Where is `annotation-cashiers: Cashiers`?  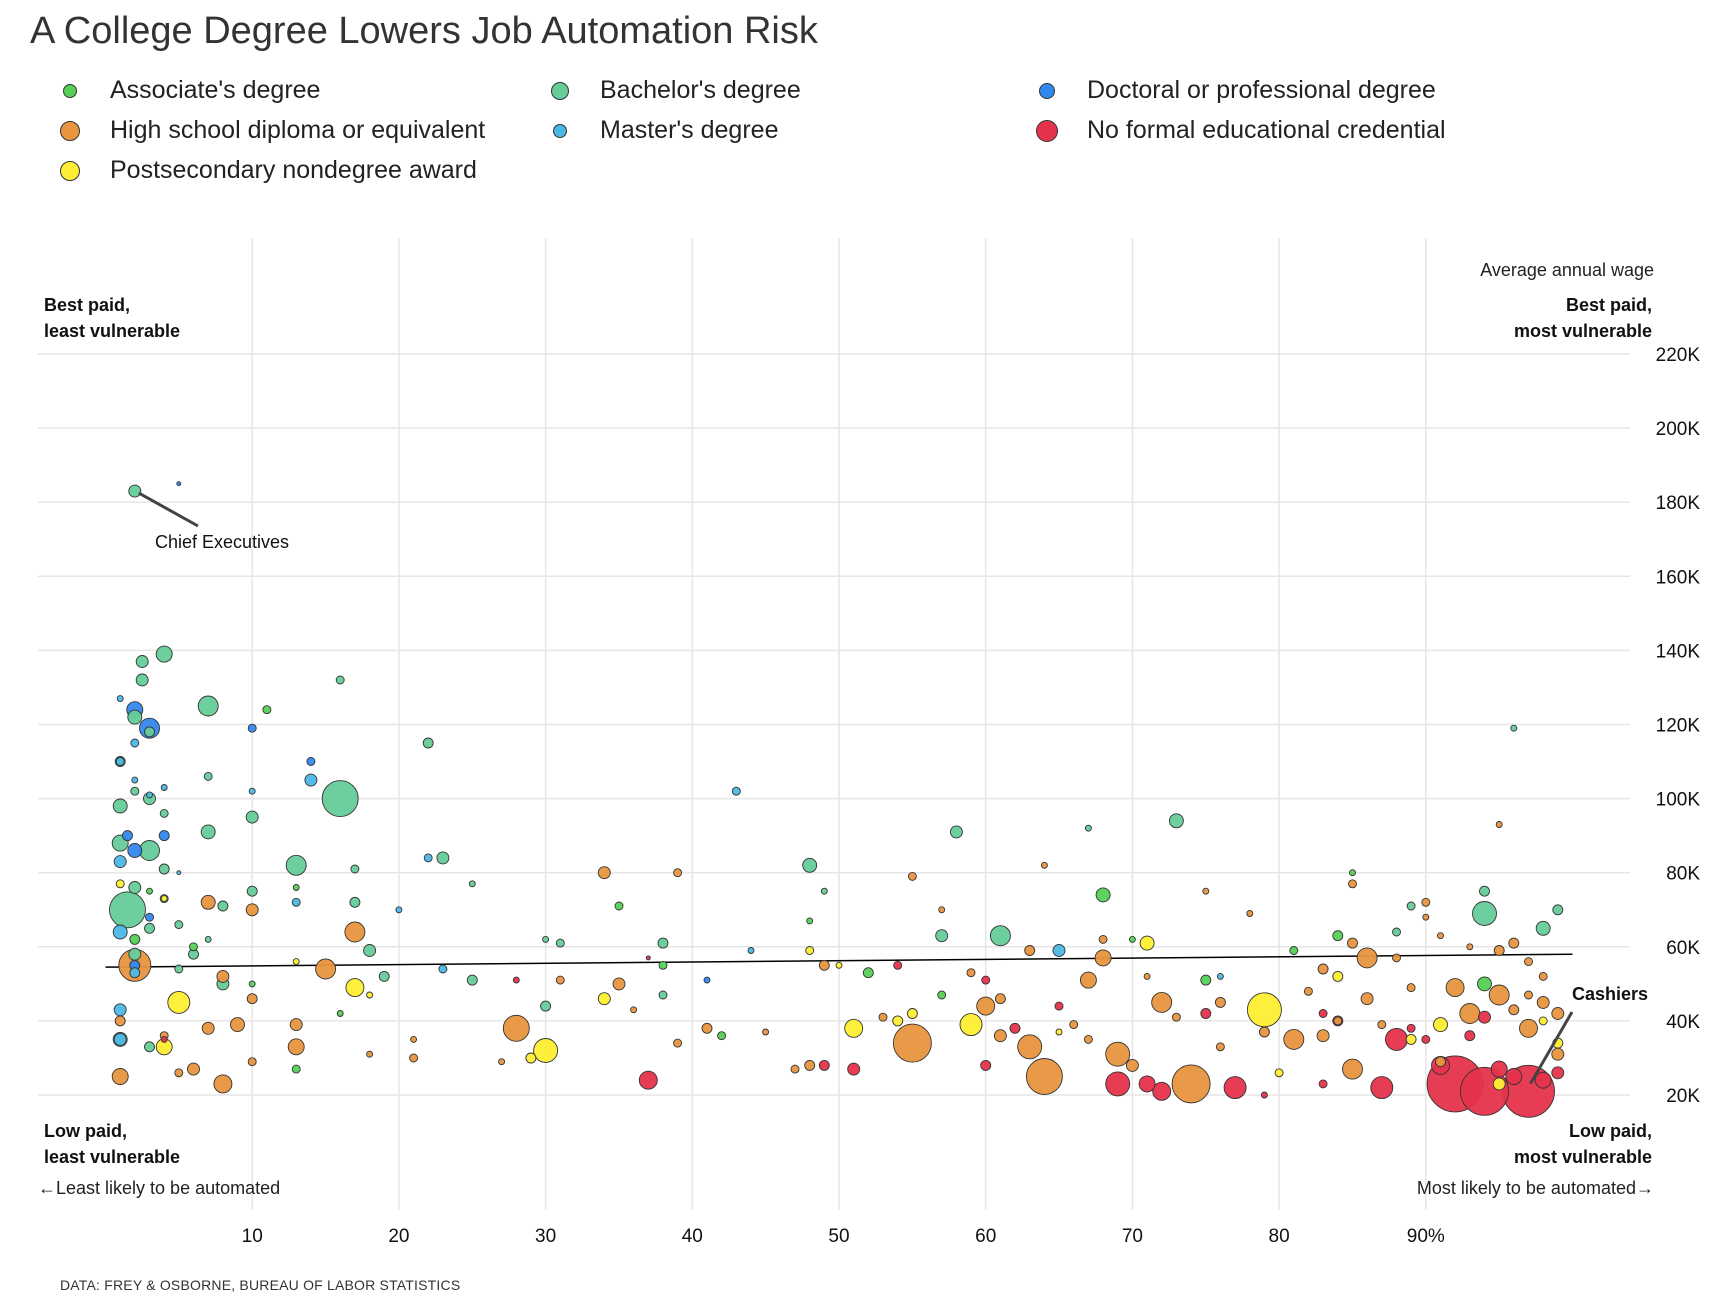 annotation-cashiers: Cashiers is located at coordinates (1610, 994).